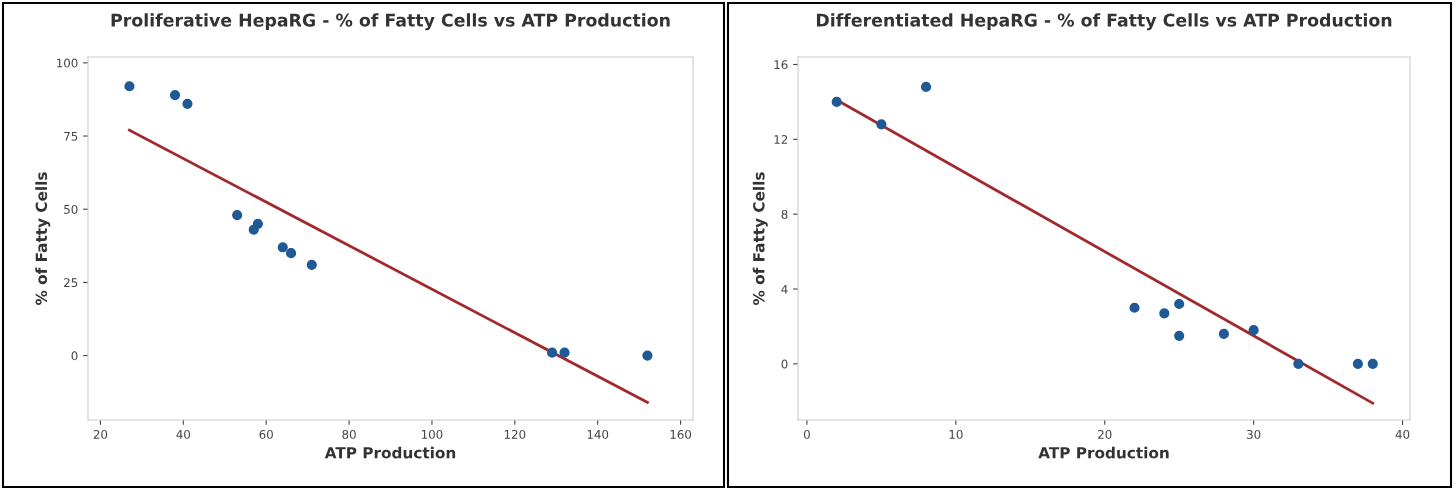 The image size is (1455, 491). What do you see at coordinates (784, 289) in the screenshot?
I see `y-tick-label: 4` at bounding box center [784, 289].